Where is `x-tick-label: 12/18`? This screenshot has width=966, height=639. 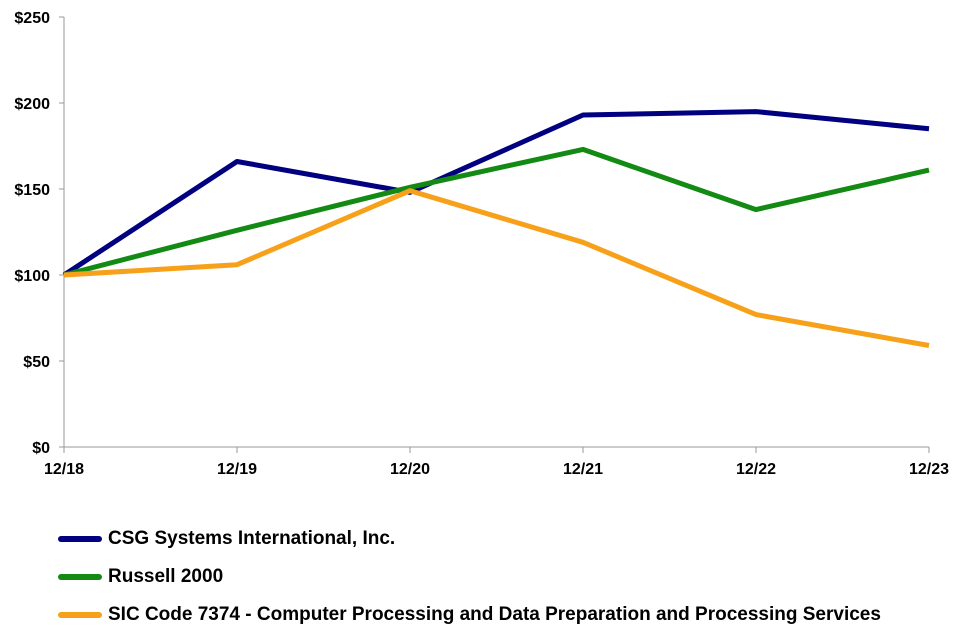 x-tick-label: 12/18 is located at coordinates (64, 469).